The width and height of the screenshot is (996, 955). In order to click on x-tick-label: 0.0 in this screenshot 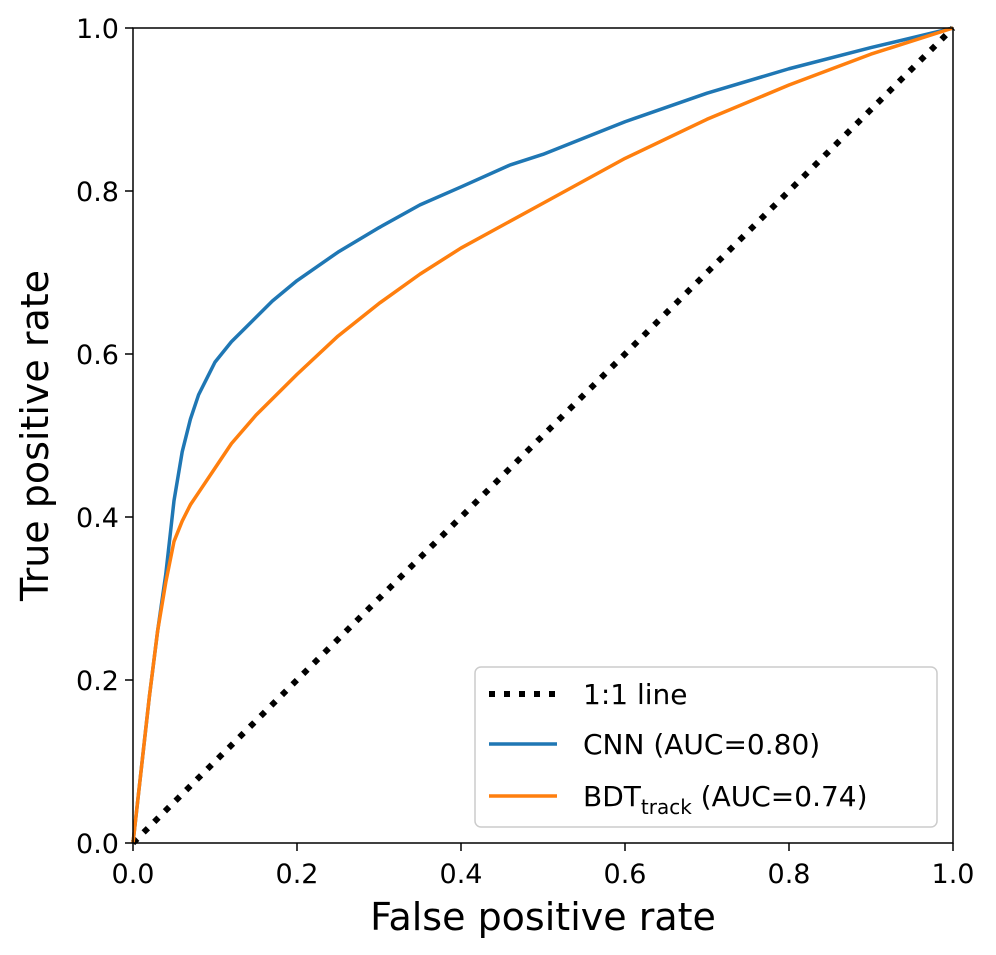, I will do `click(133, 874)`.